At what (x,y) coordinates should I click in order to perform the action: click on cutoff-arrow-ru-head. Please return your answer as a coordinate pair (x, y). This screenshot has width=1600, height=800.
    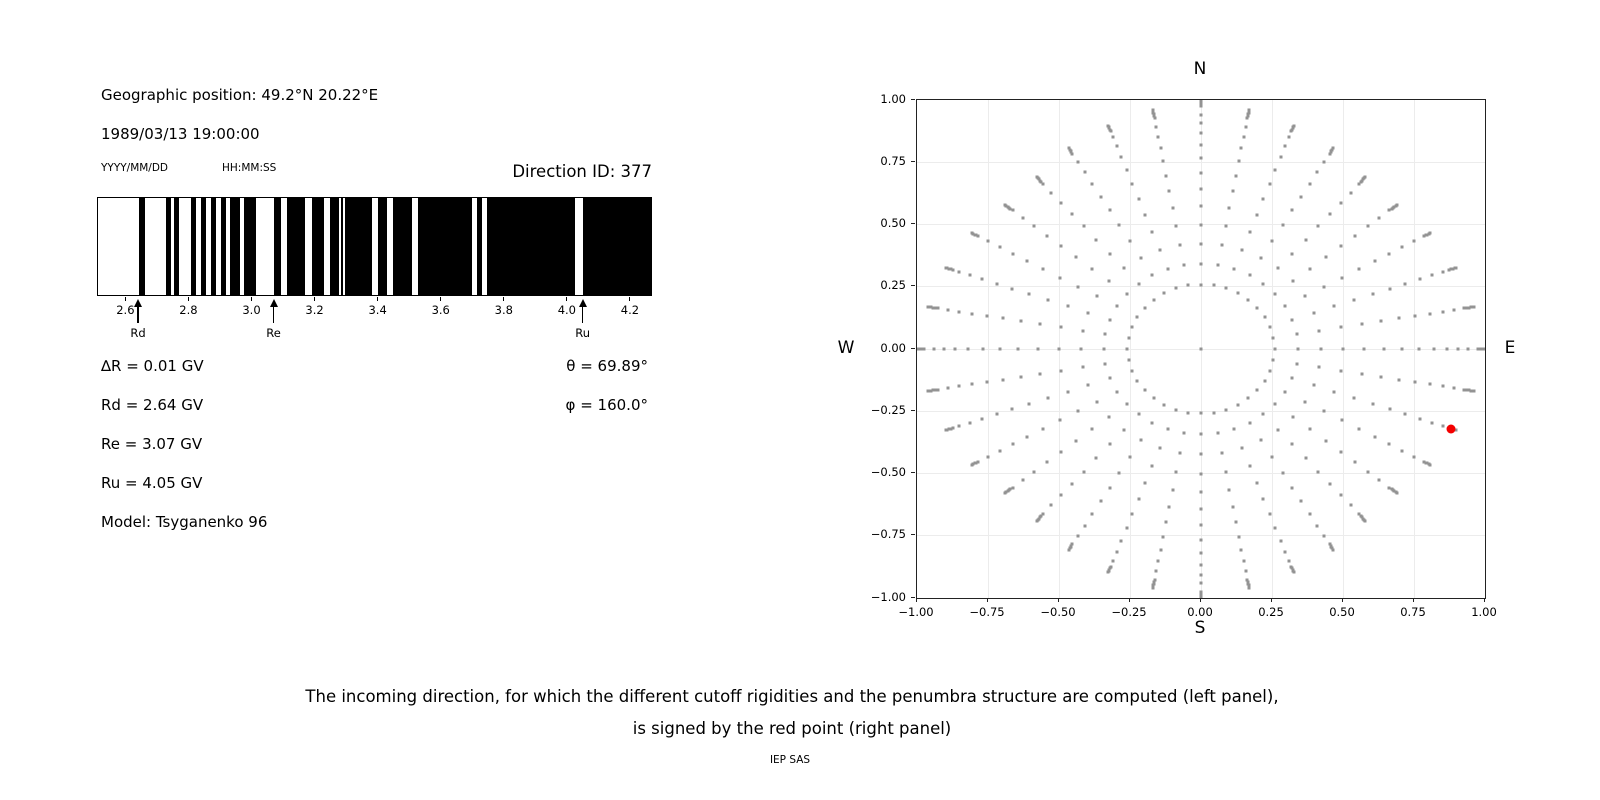
    Looking at the image, I should click on (582, 303).